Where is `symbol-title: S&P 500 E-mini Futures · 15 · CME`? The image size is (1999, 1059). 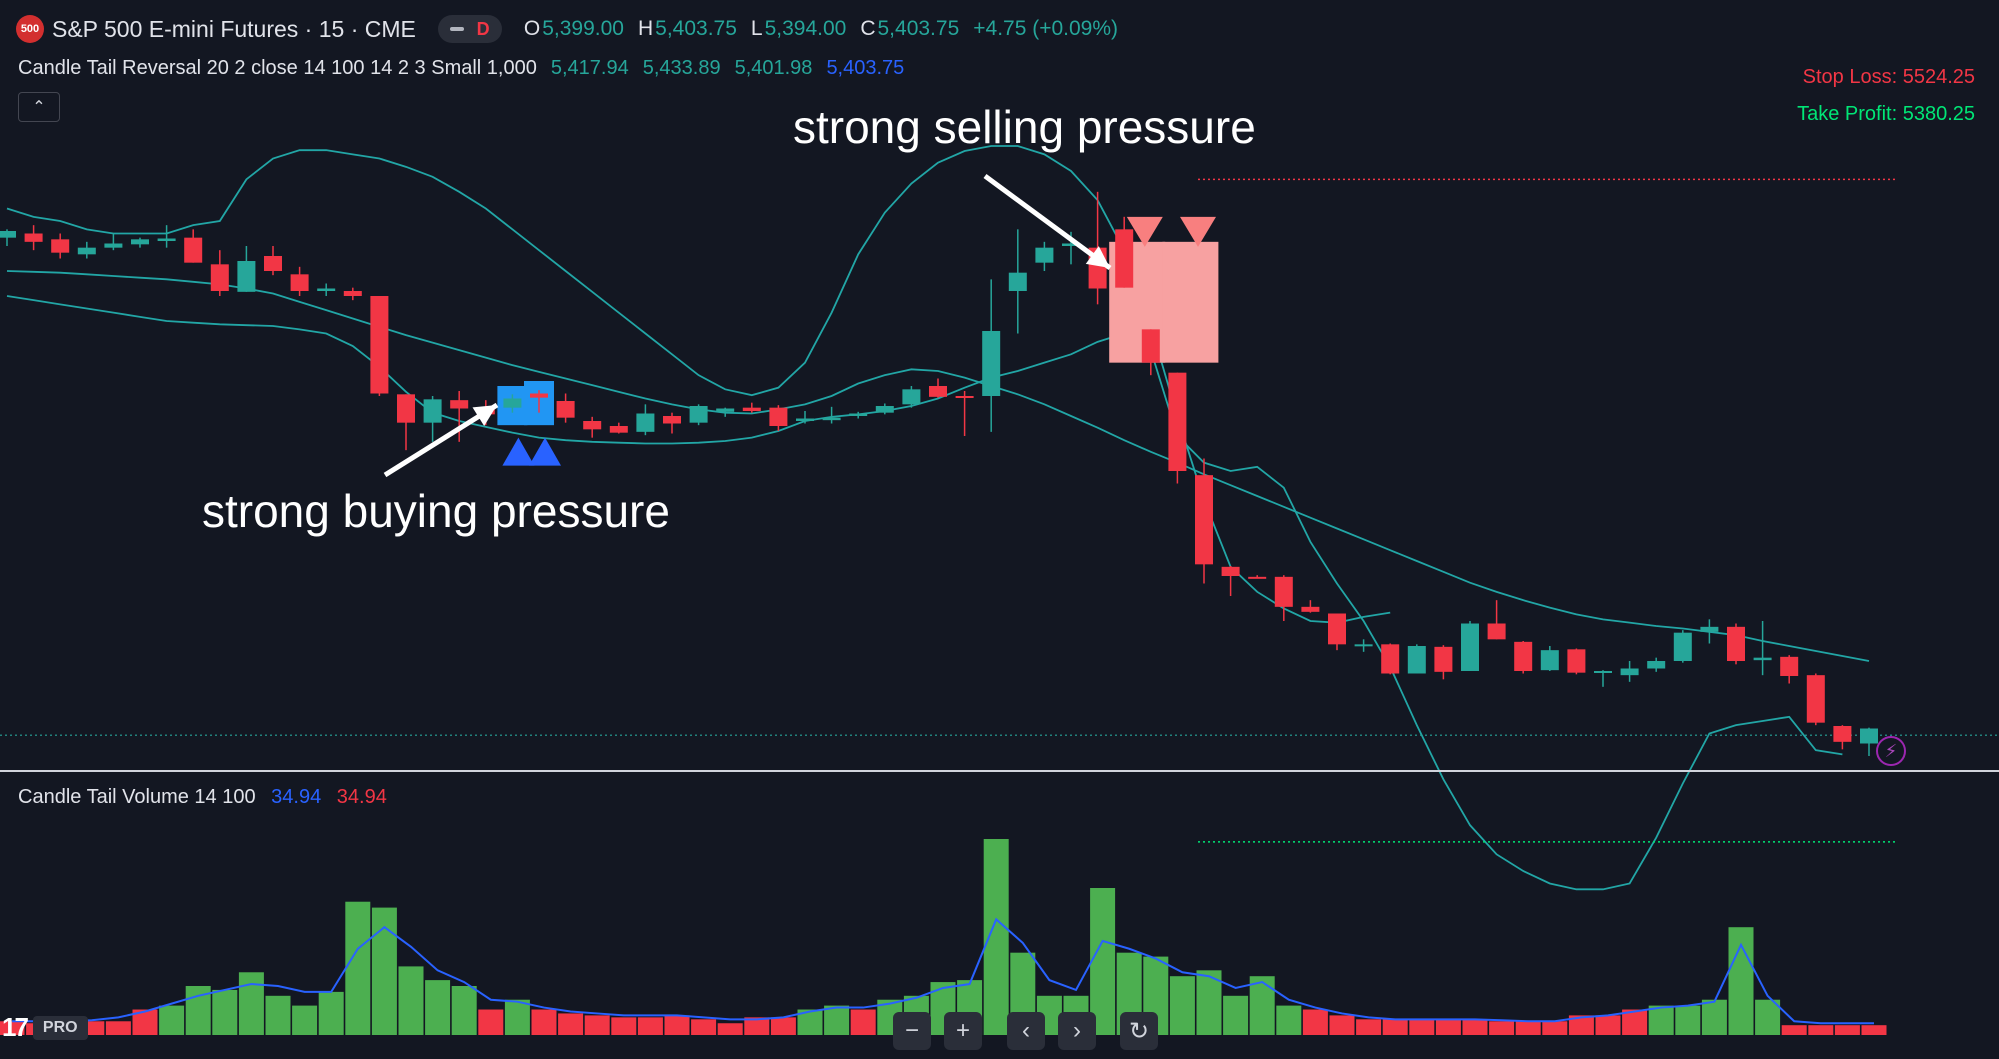
symbol-title: S&P 500 E-mini Futures · 15 · CME is located at coordinates (234, 28).